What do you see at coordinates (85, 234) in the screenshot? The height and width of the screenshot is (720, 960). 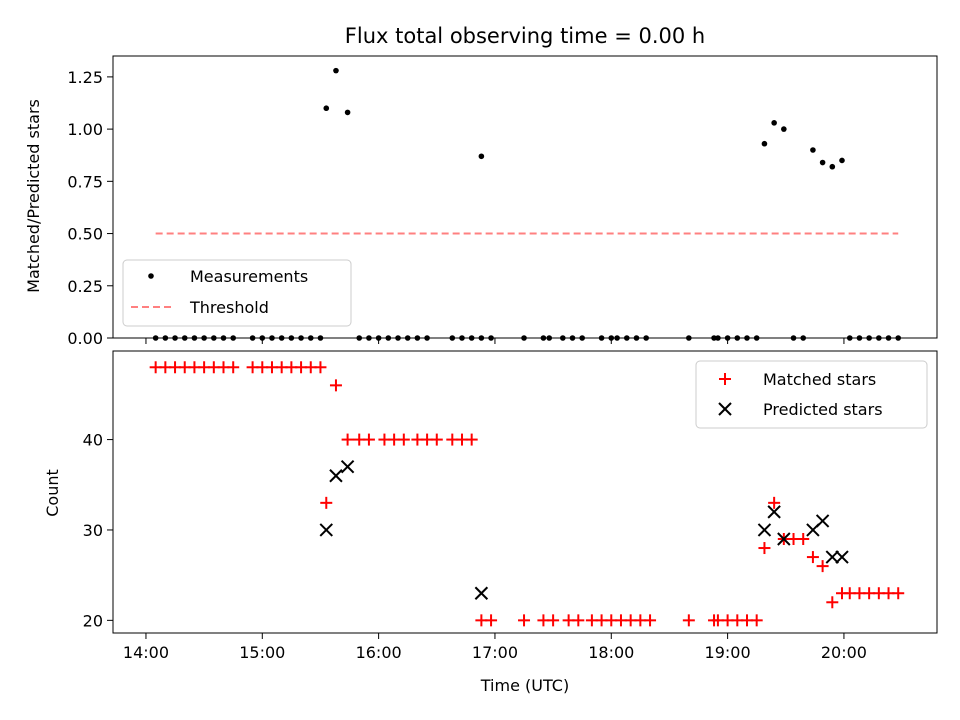 I see `y-tick-label: 0.50` at bounding box center [85, 234].